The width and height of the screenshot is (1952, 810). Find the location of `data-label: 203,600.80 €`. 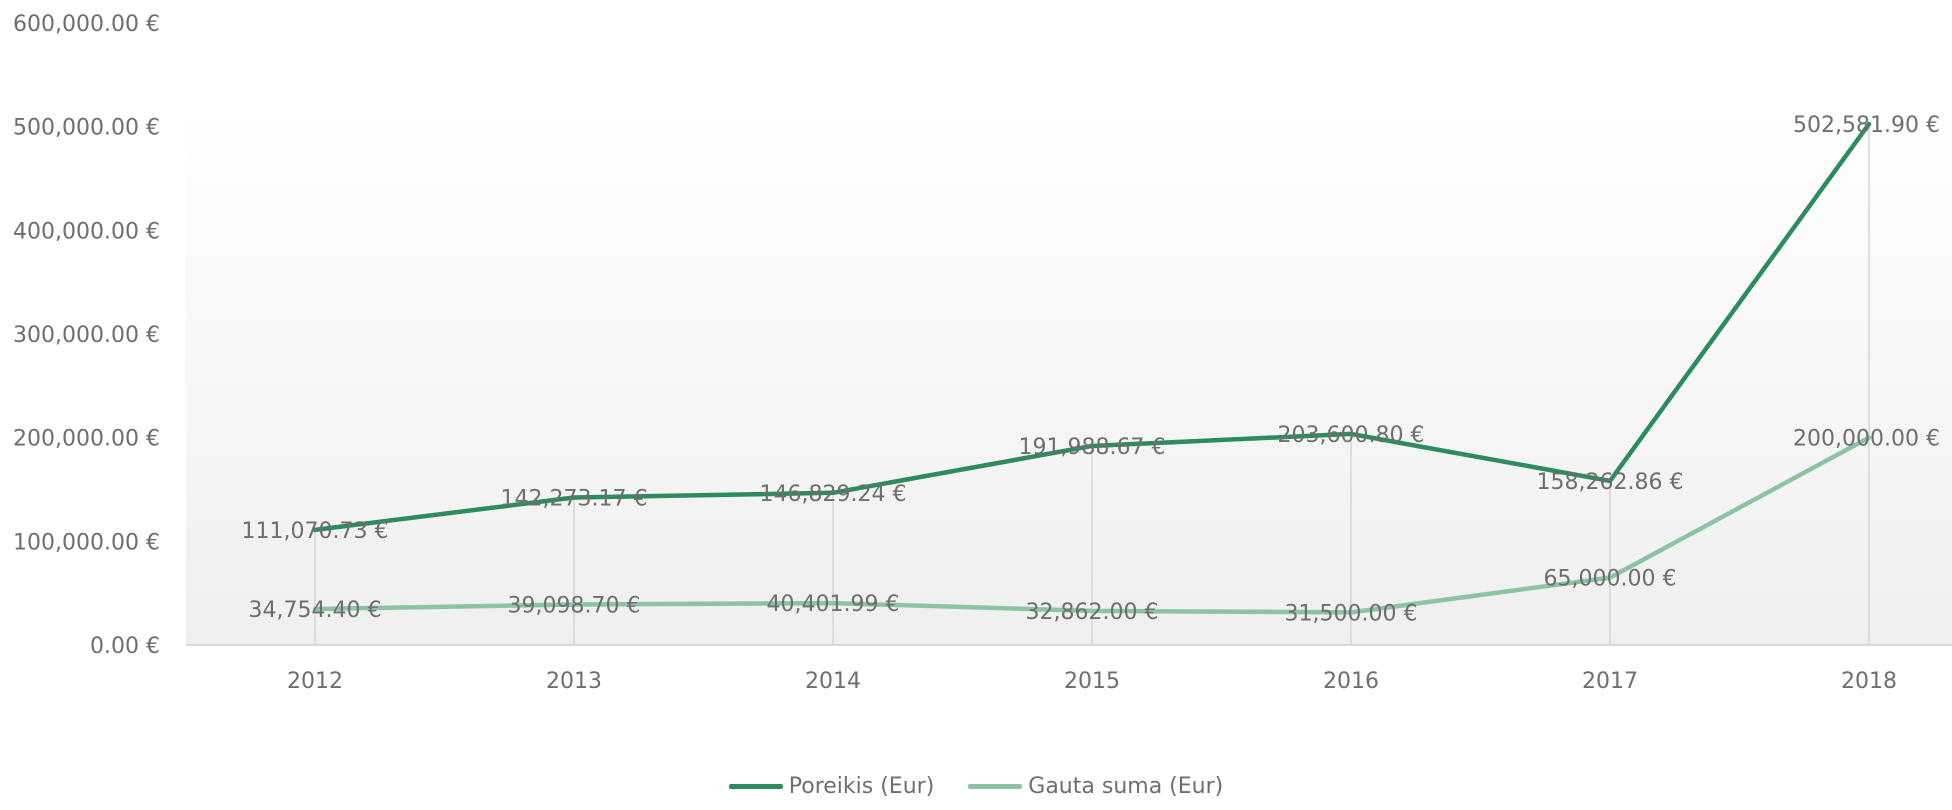

data-label: 203,600.80 € is located at coordinates (1351, 435).